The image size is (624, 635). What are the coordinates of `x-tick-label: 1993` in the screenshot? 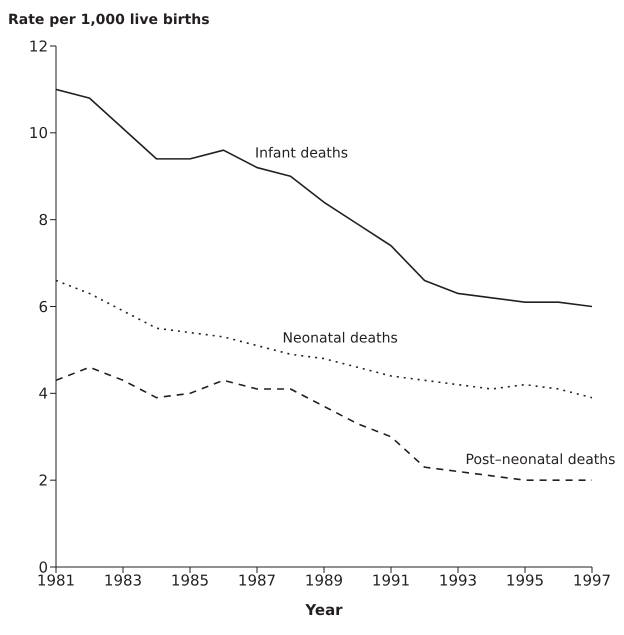 It's located at (458, 581).